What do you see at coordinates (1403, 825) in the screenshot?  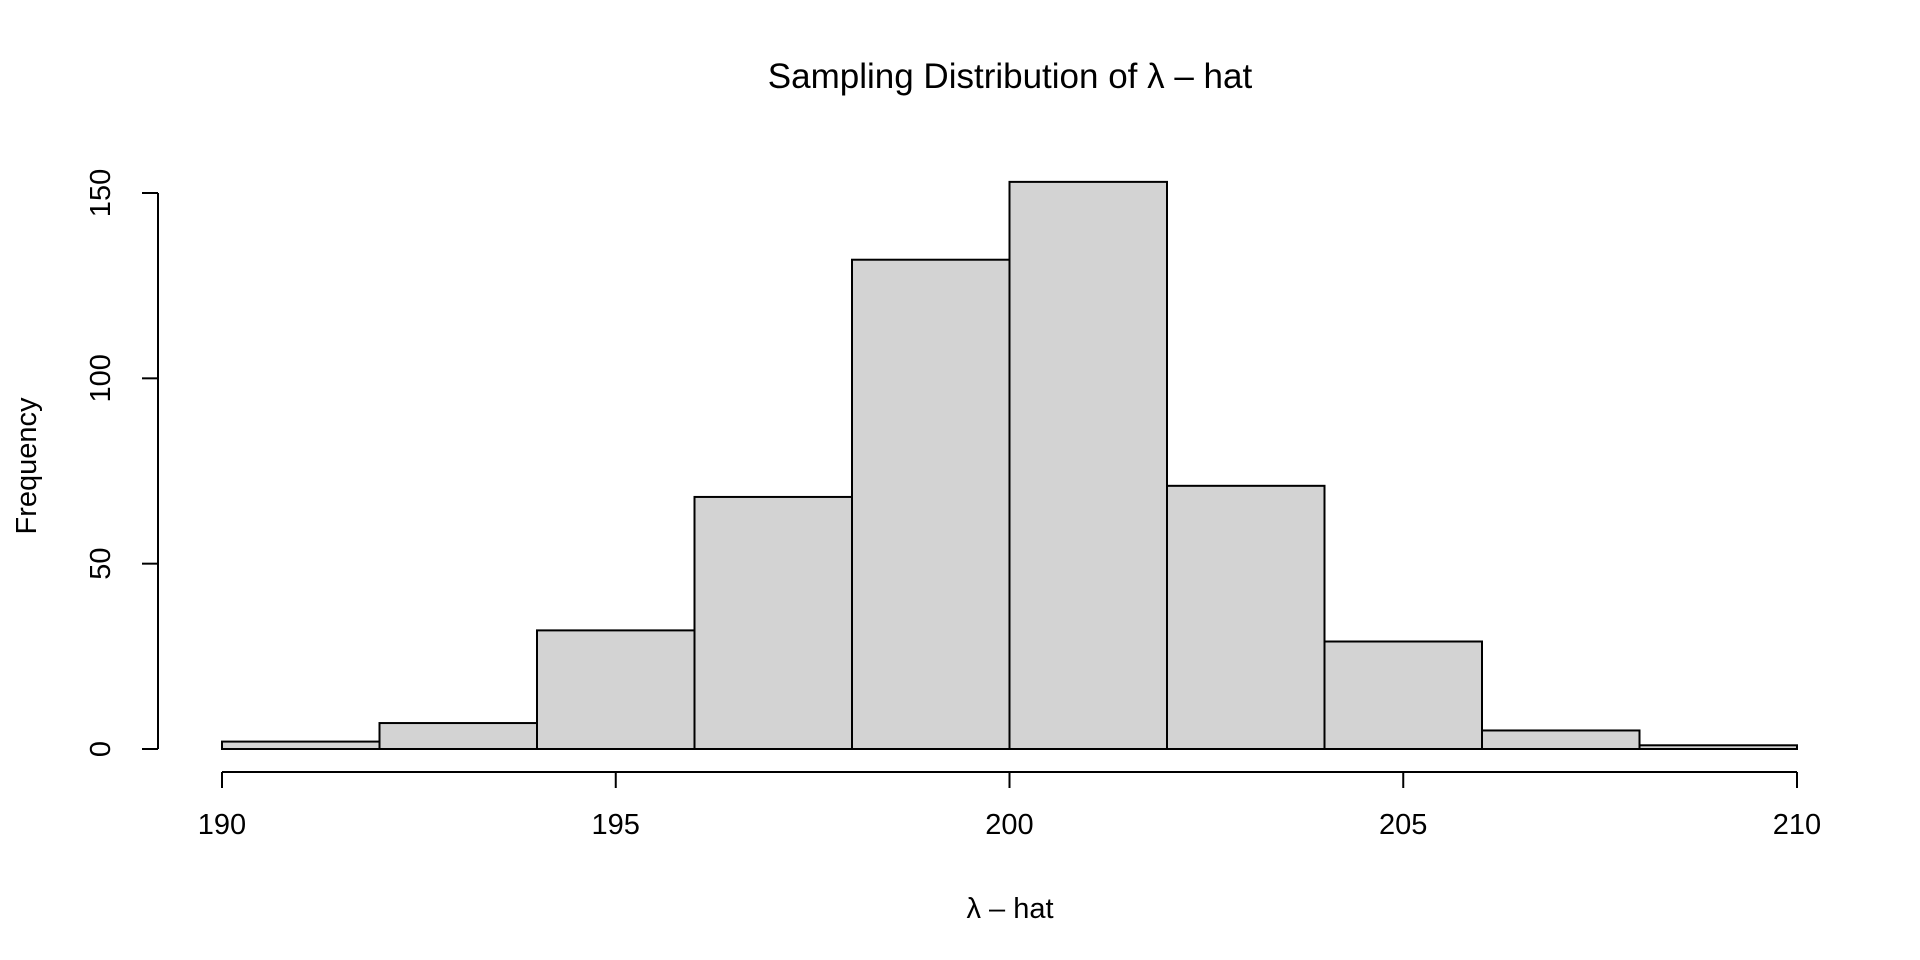 I see `x-tick-label-205: 205` at bounding box center [1403, 825].